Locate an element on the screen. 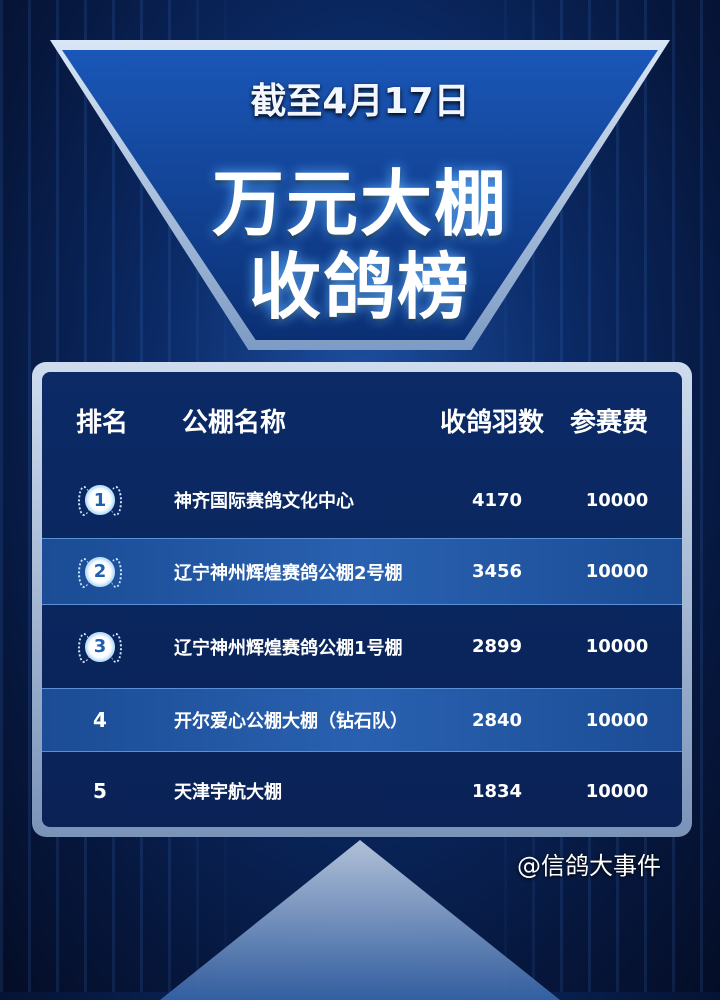 The height and width of the screenshot is (1000, 720). pigeon-count: 4170 is located at coordinates (497, 500).